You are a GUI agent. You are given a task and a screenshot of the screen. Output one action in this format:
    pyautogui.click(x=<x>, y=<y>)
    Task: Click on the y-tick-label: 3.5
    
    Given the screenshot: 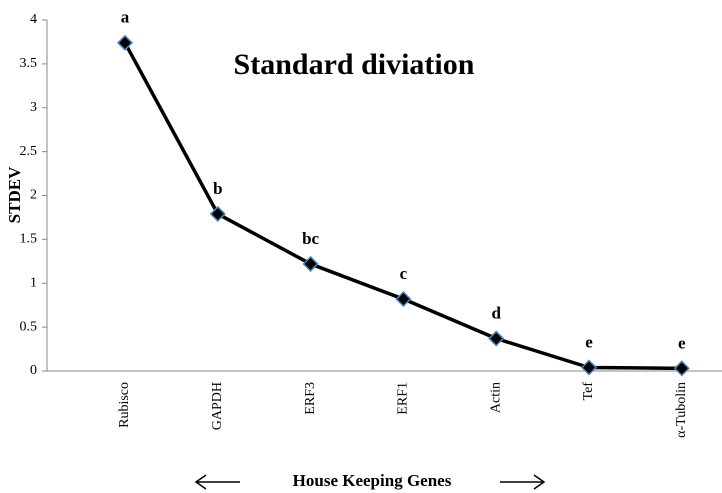 What is the action you would take?
    pyautogui.click(x=29, y=63)
    